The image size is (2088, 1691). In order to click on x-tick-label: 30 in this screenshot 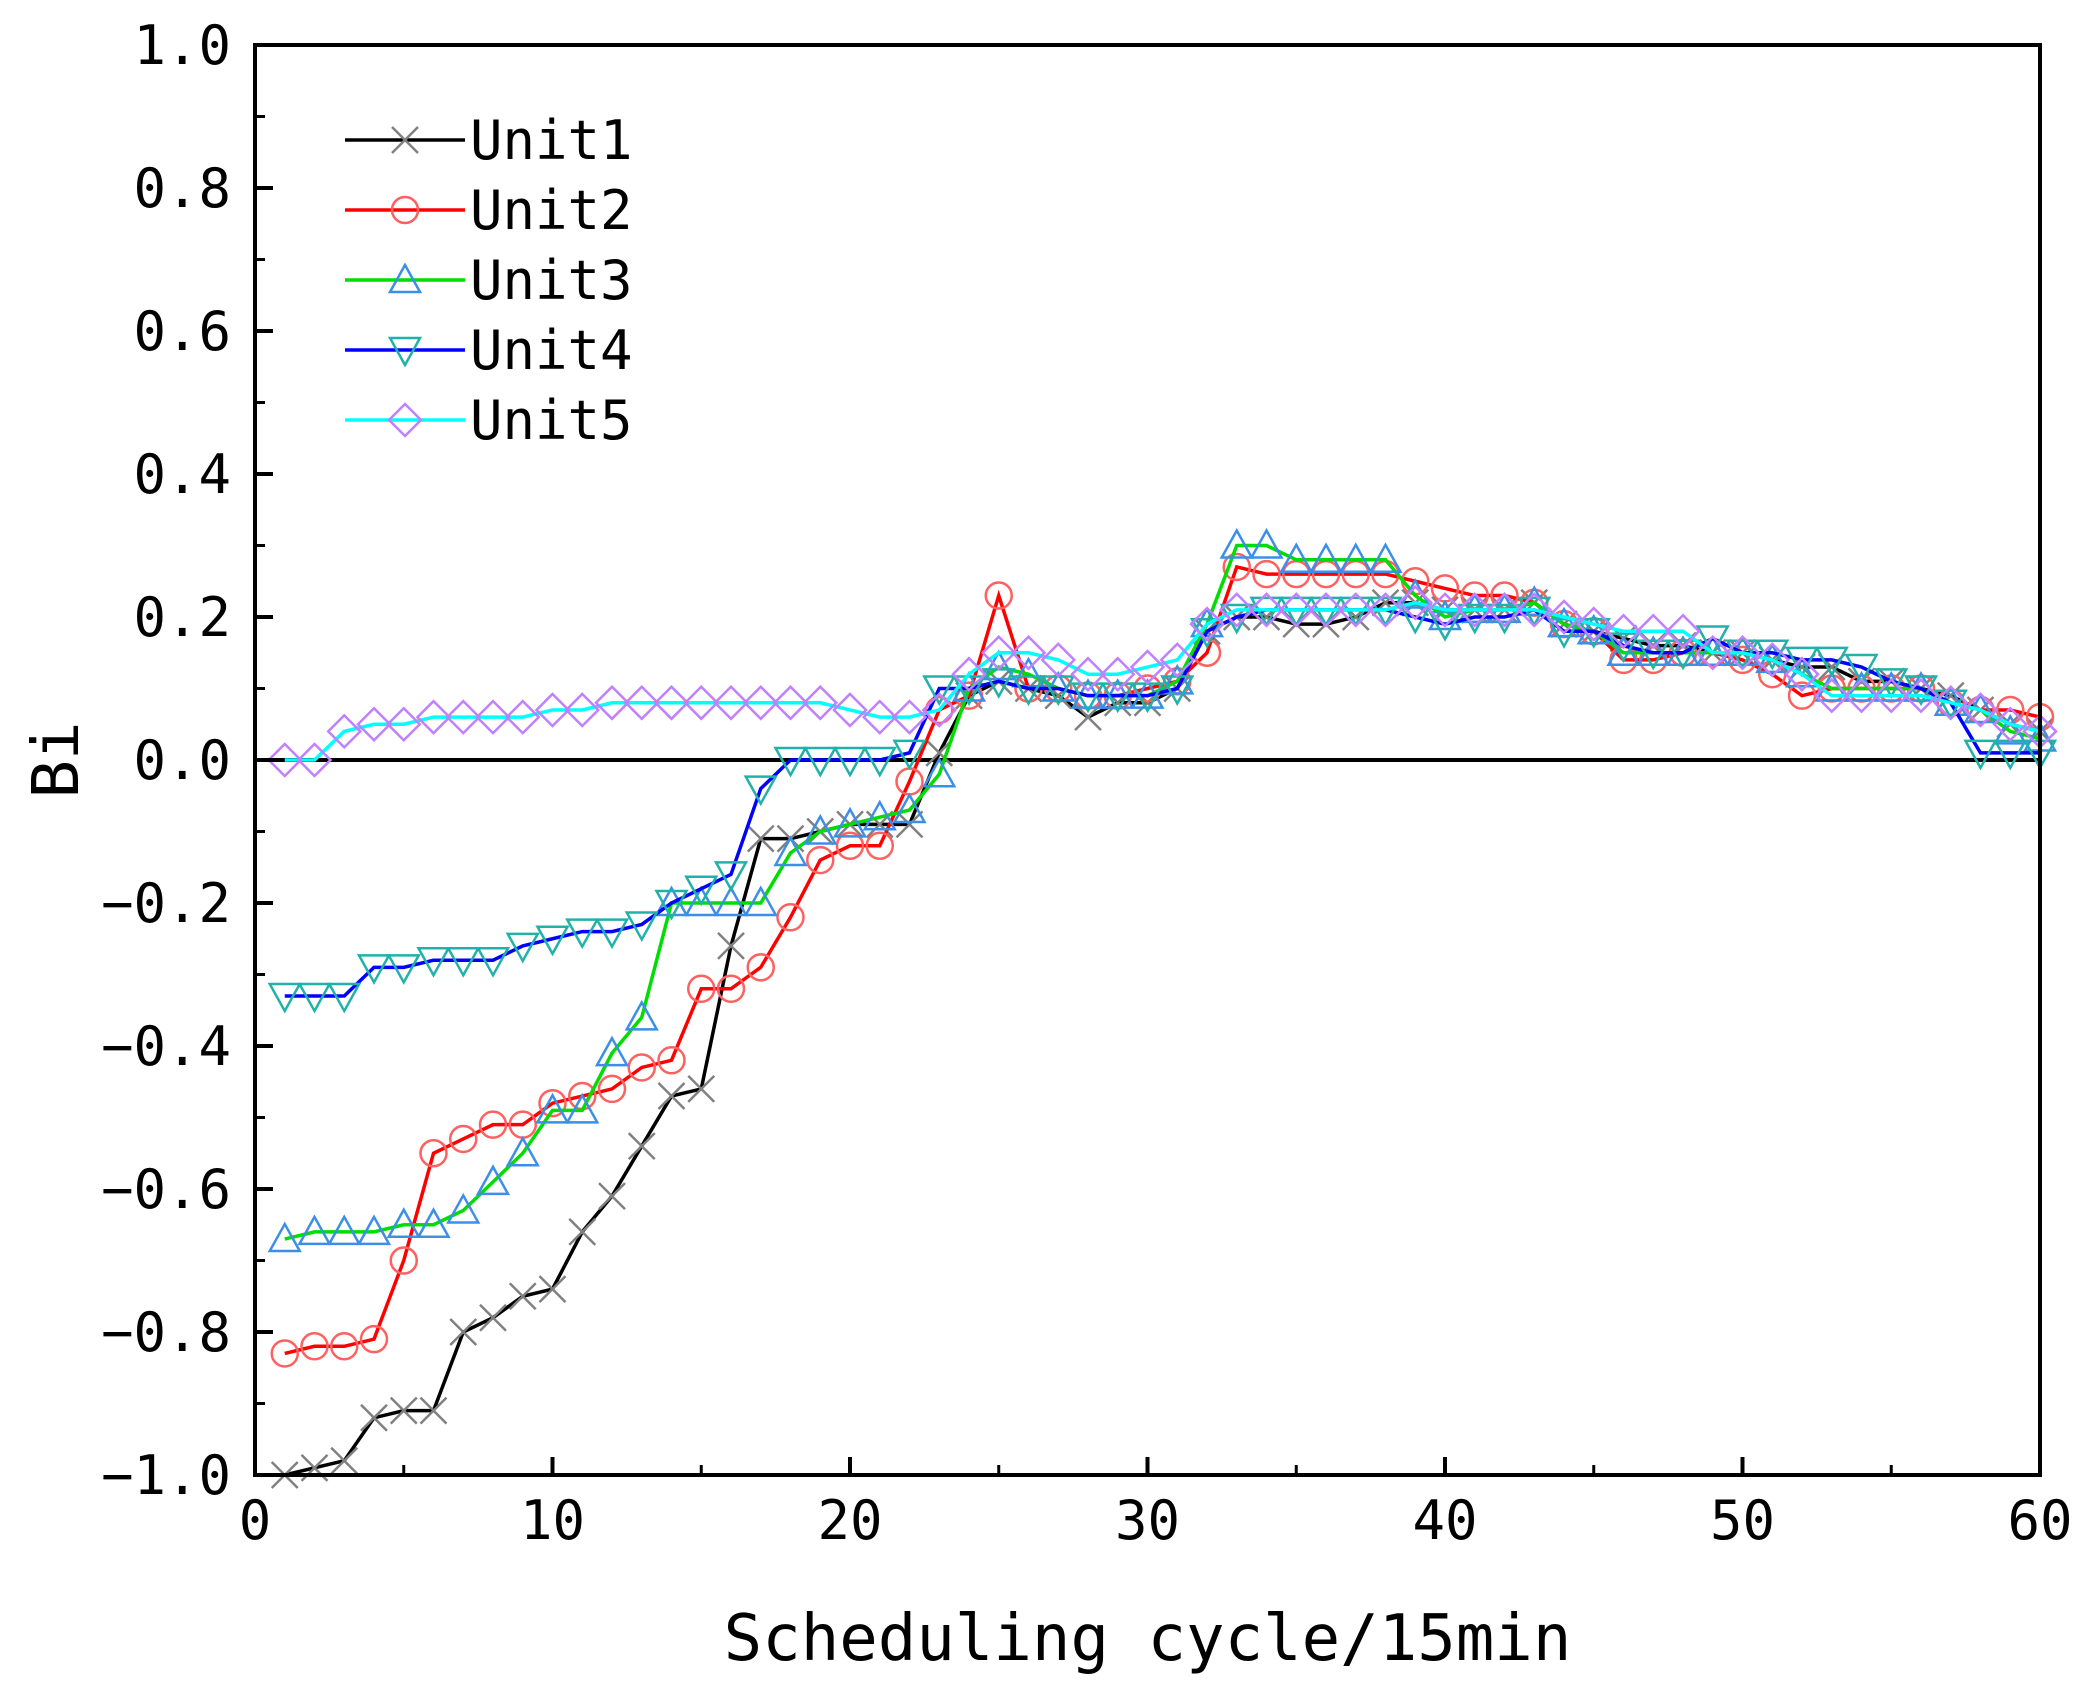, I will do `click(1147, 1520)`.